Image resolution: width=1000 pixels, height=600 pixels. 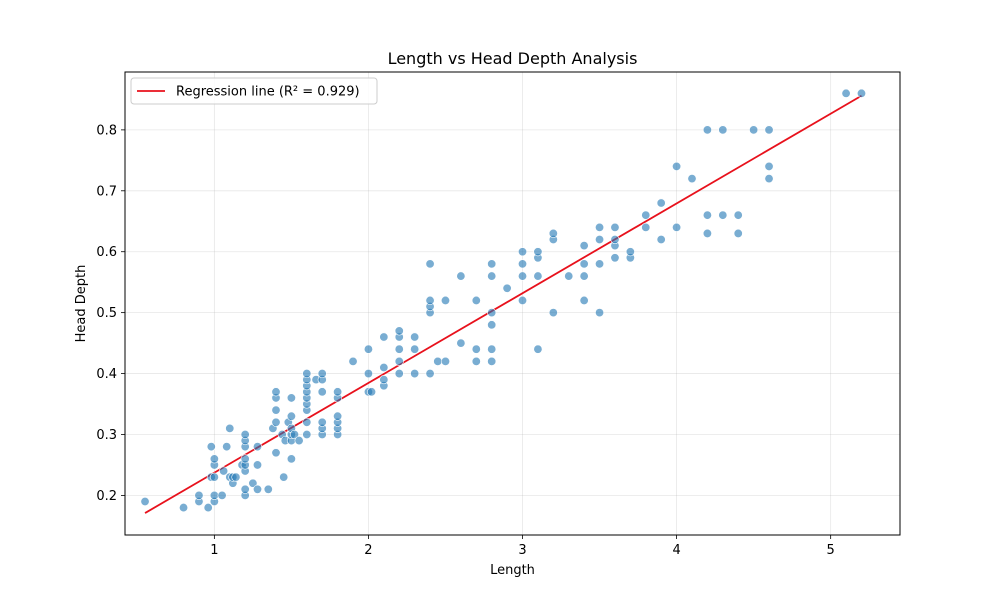 What do you see at coordinates (106, 313) in the screenshot?
I see `y-tick-label: 0.5` at bounding box center [106, 313].